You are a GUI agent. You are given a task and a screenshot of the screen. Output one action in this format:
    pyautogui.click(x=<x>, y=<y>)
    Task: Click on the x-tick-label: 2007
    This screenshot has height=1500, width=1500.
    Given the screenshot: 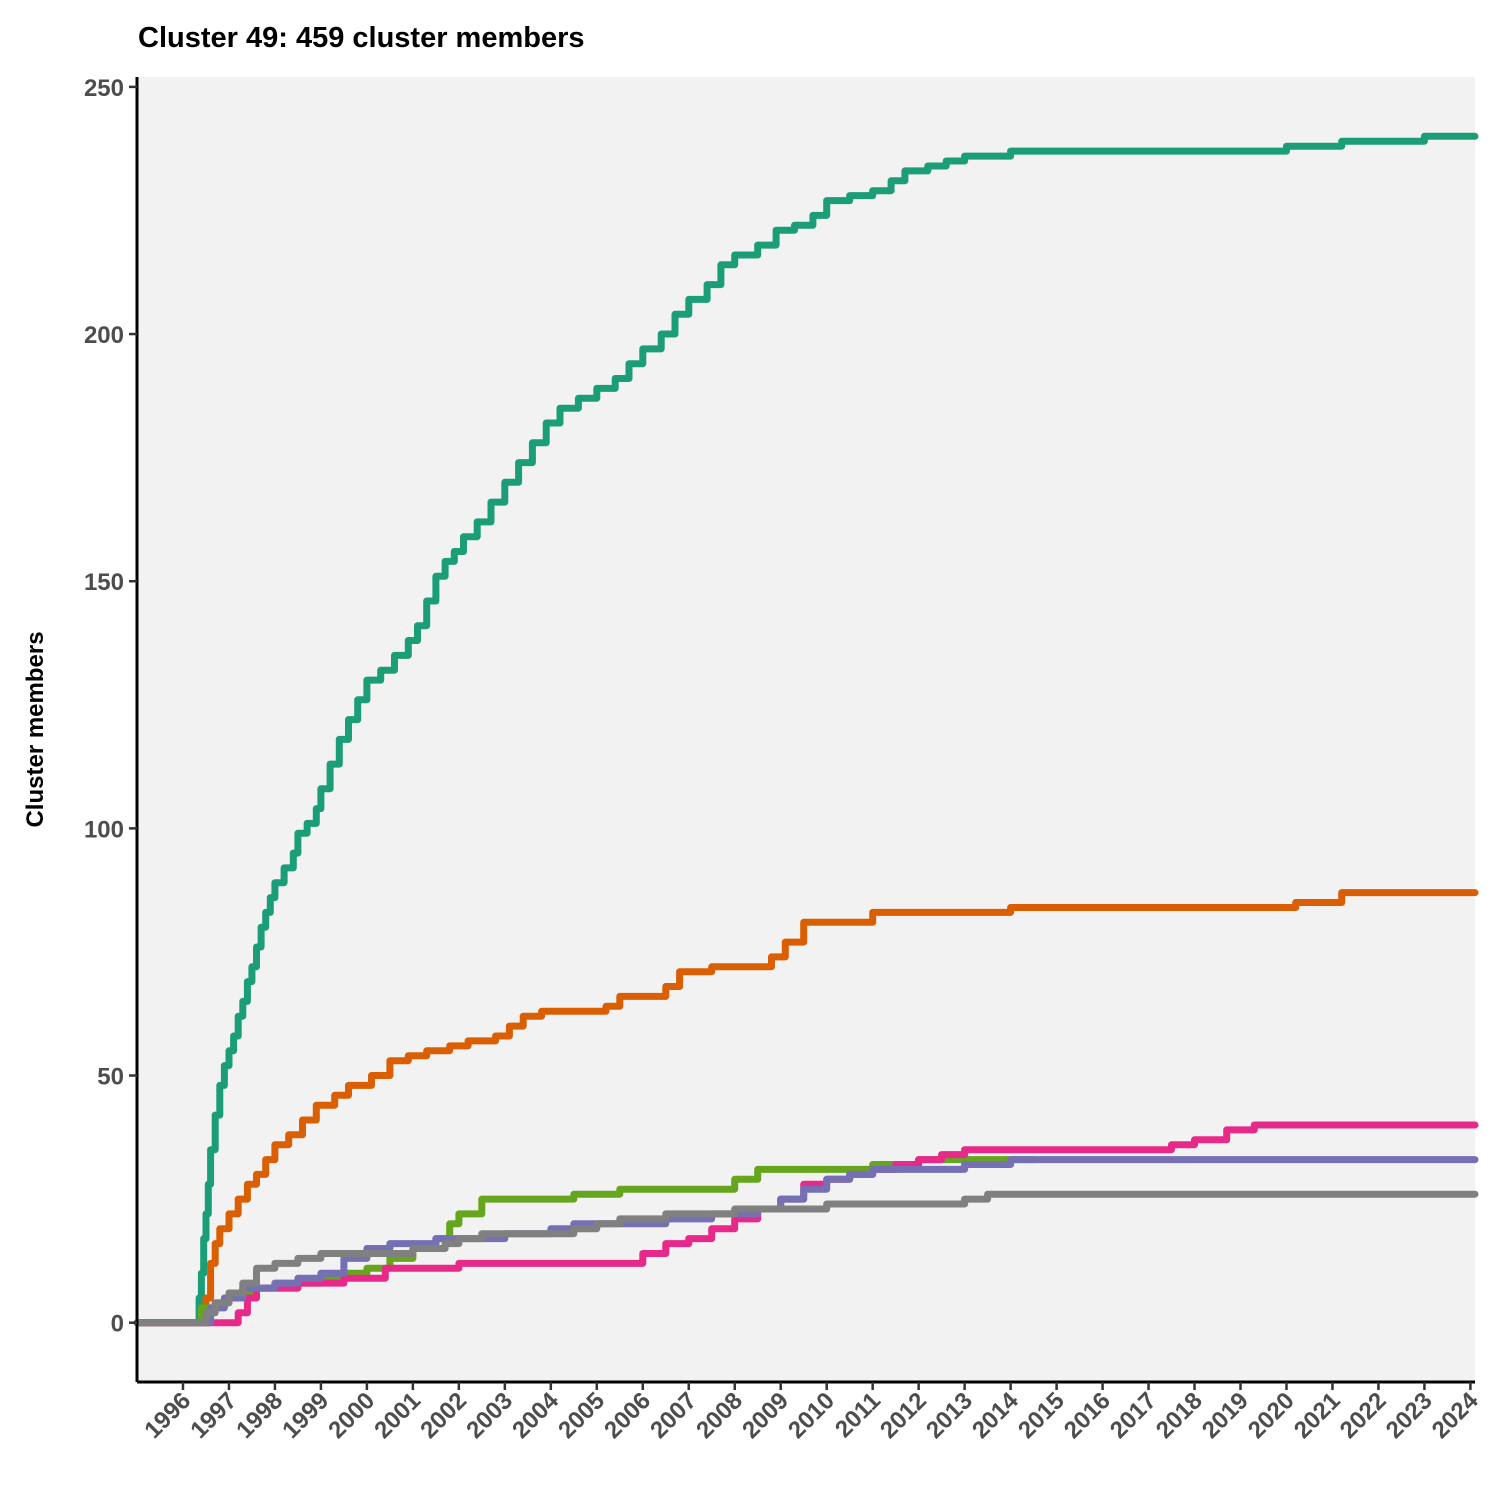 What is the action you would take?
    pyautogui.click(x=673, y=1415)
    